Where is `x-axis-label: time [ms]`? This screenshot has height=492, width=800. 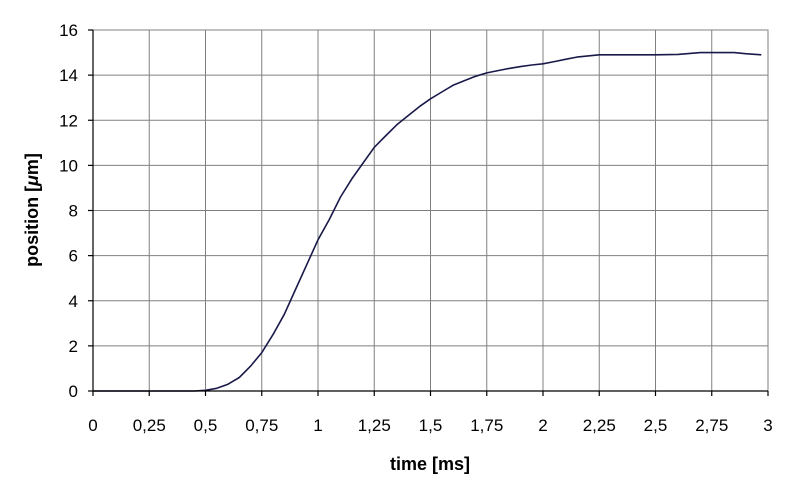 x-axis-label: time [ms] is located at coordinates (430, 464).